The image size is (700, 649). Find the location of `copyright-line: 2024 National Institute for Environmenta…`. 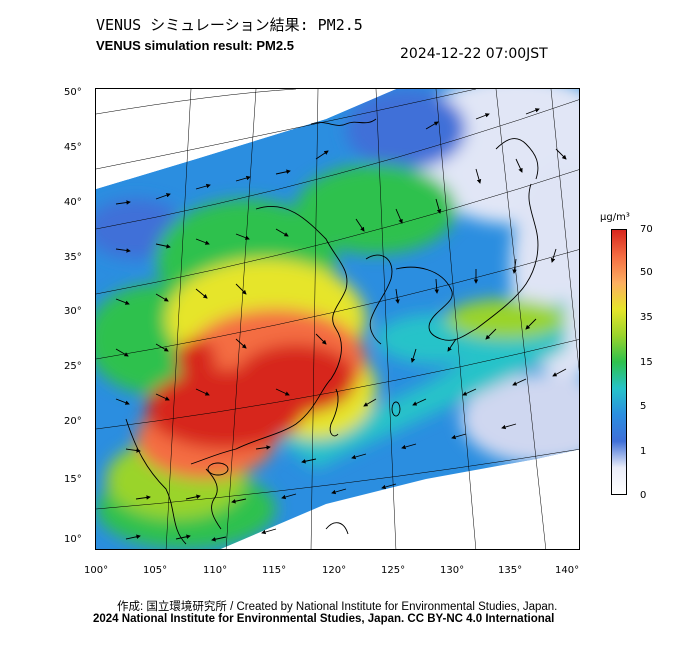

copyright-line: 2024 National Institute for Environmenta… is located at coordinates (324, 619).